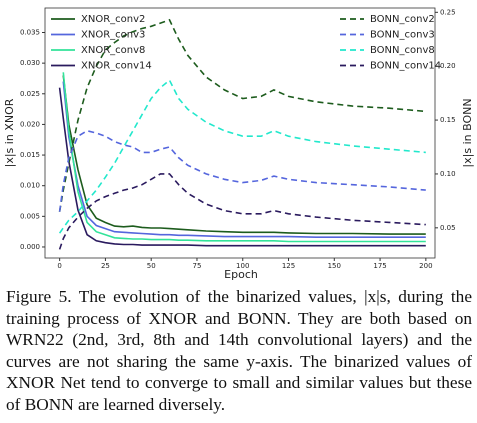 Image resolution: width=477 pixels, height=423 pixels. I want to click on y-tick-label: 0.030, so click(30, 63).